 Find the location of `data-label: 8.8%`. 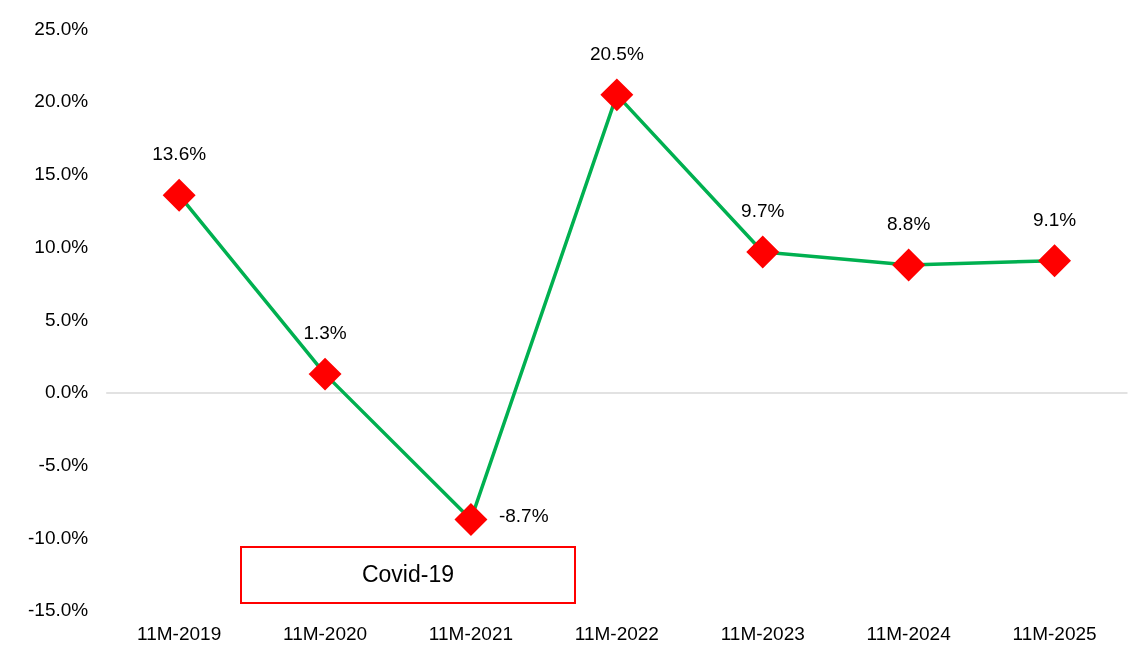

data-label: 8.8% is located at coordinates (908, 224).